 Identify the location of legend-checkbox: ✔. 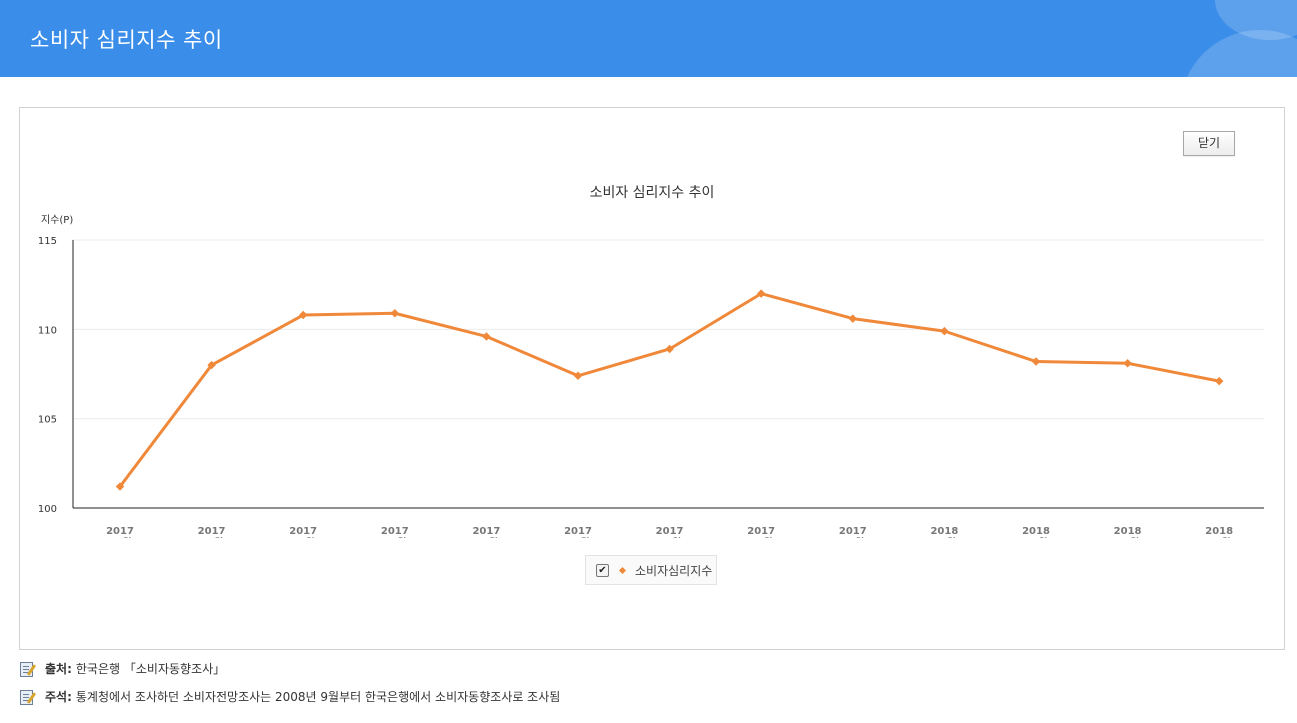
(602, 570).